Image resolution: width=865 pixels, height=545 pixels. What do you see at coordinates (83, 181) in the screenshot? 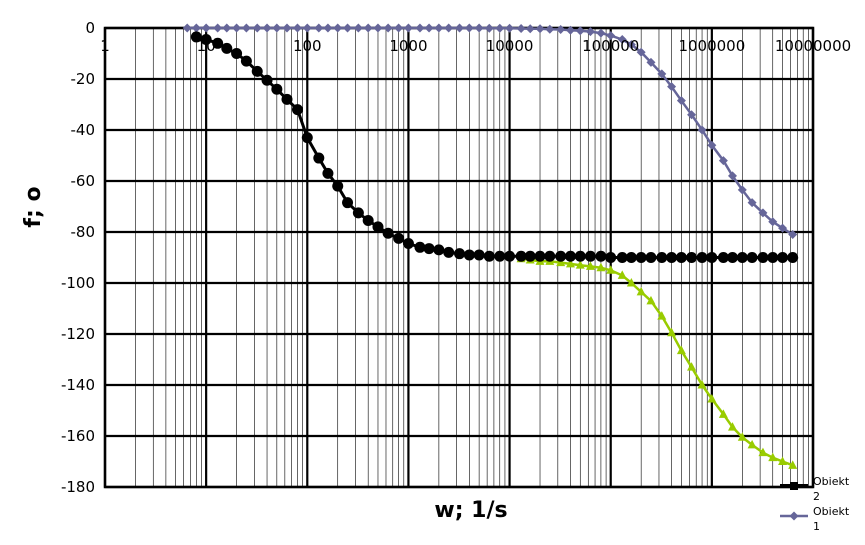
I see `y-tick-label: -60` at bounding box center [83, 181].